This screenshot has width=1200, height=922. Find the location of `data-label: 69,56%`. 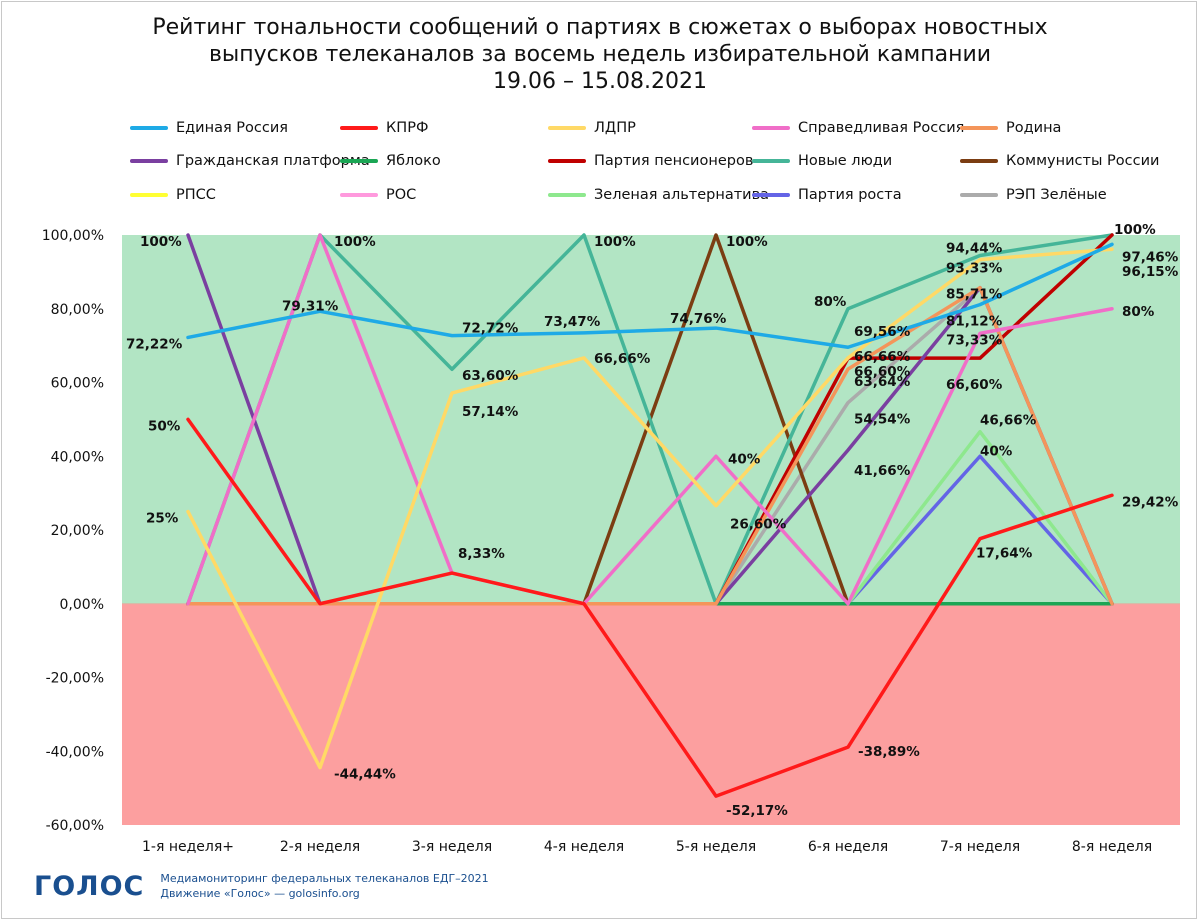

data-label: 69,56% is located at coordinates (882, 332).